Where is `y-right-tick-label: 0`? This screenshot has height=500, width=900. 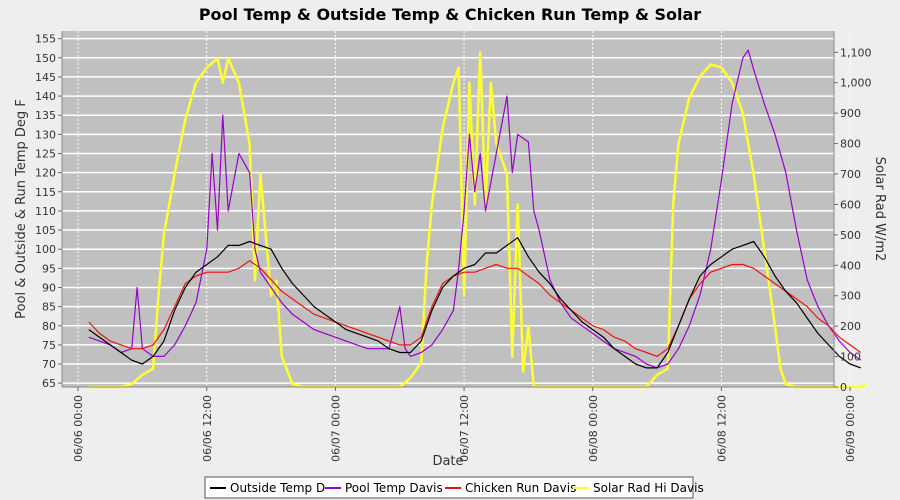 y-right-tick-label: 0 is located at coordinates (843, 387).